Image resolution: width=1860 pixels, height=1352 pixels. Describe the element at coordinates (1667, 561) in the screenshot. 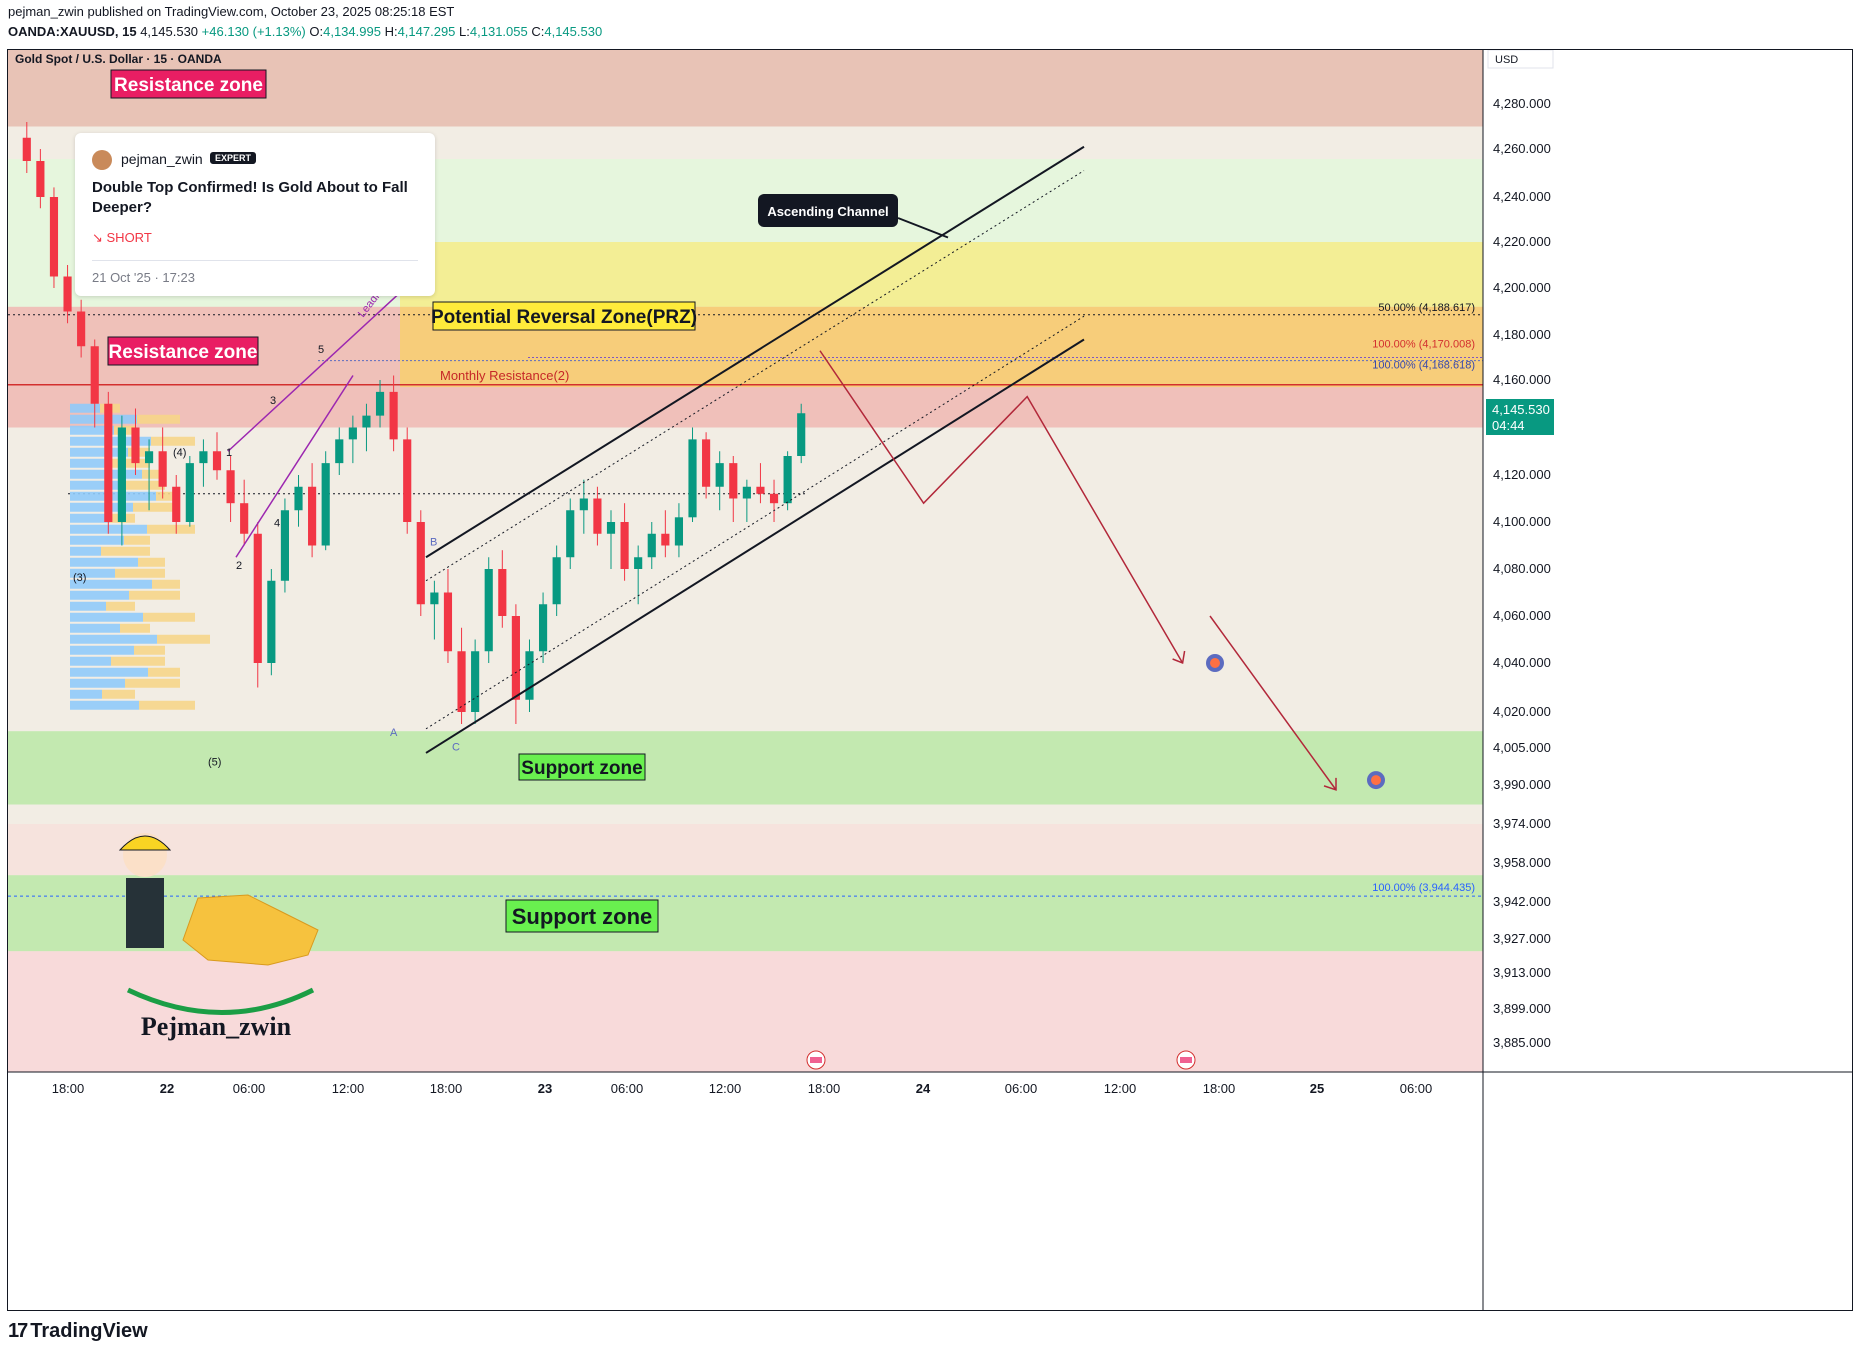

I see `price-axis` at that location.